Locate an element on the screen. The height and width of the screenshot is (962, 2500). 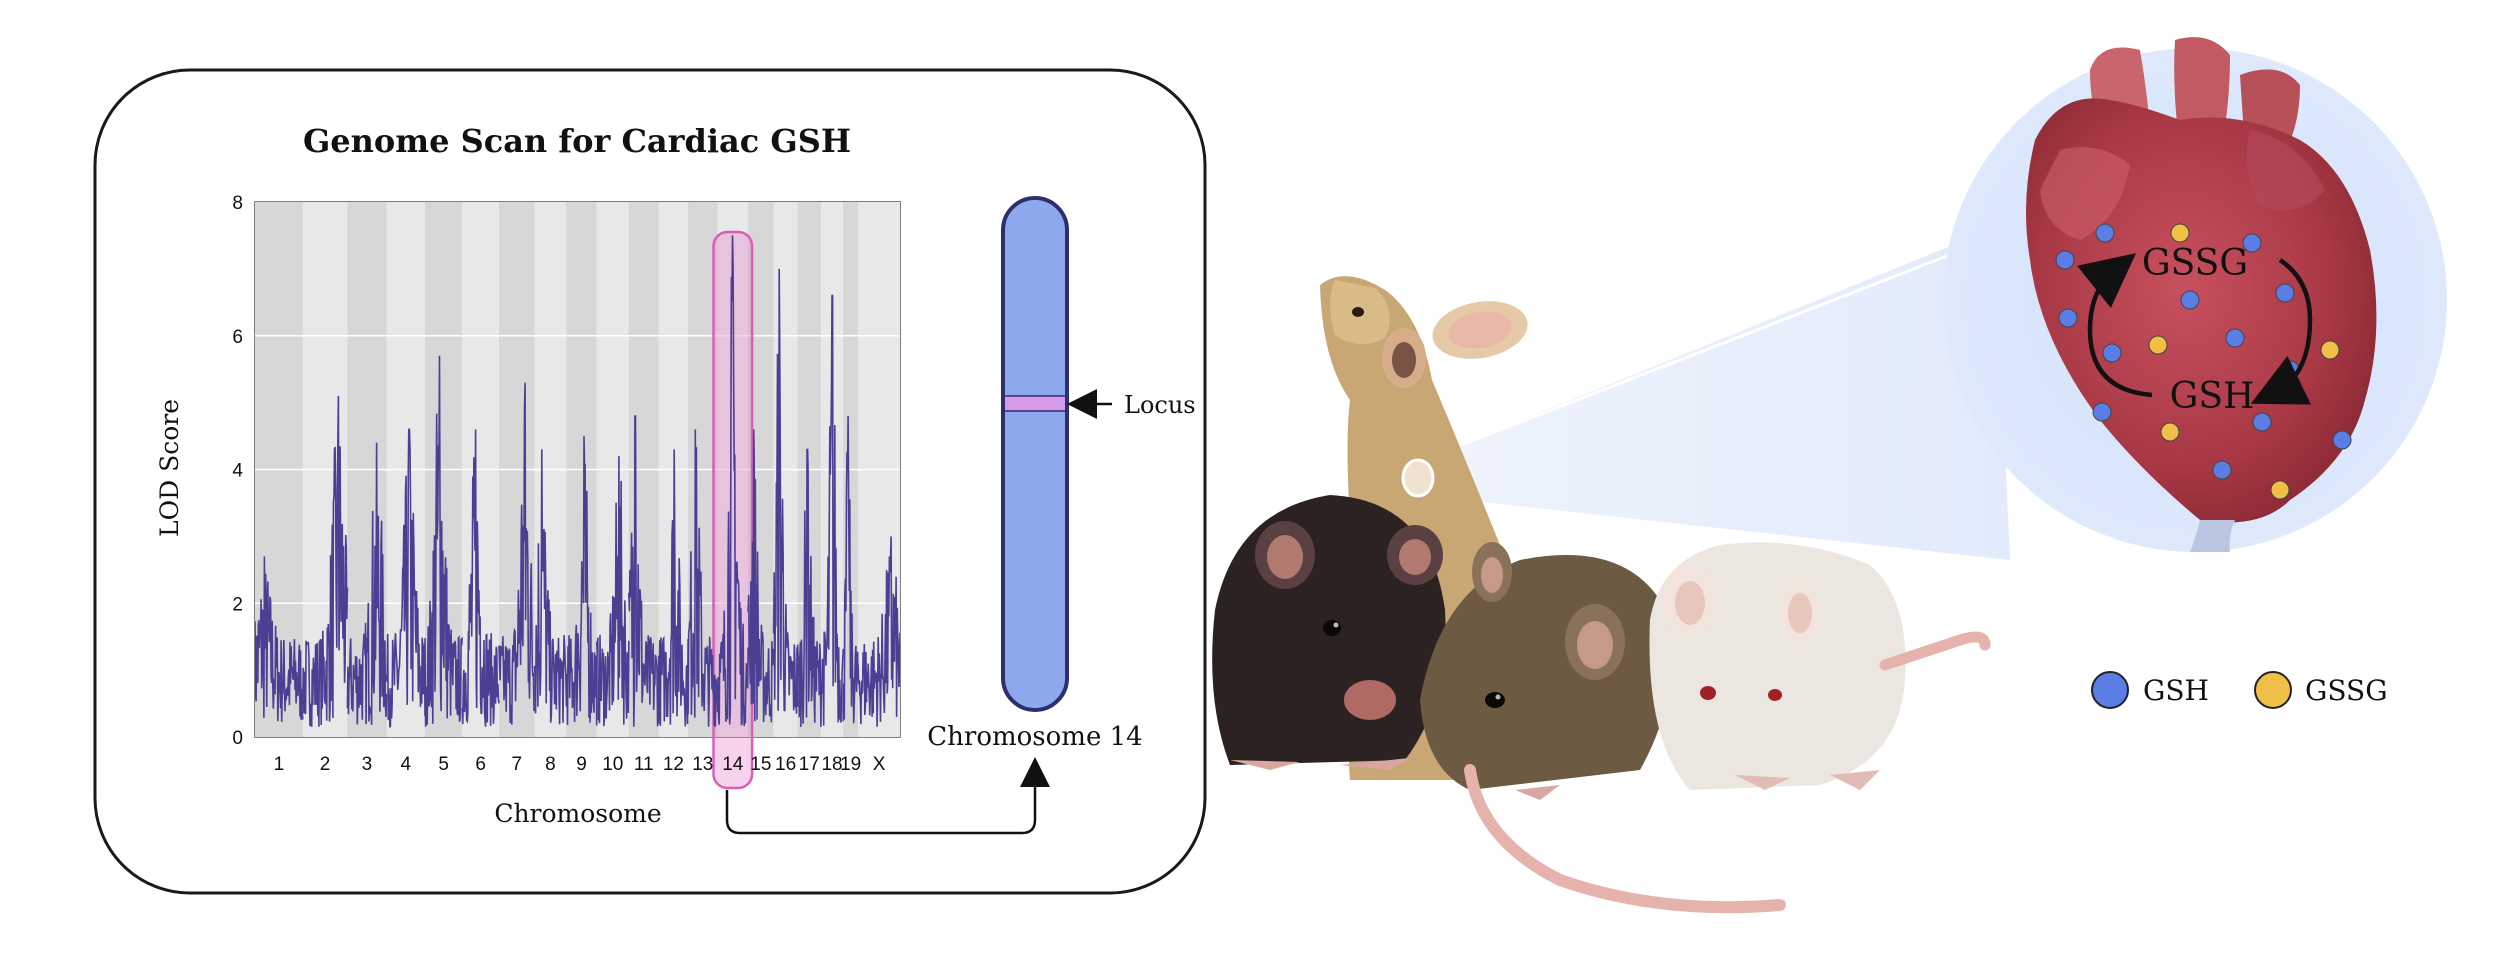
x-tick-label-8: 8 is located at coordinates (550, 764).